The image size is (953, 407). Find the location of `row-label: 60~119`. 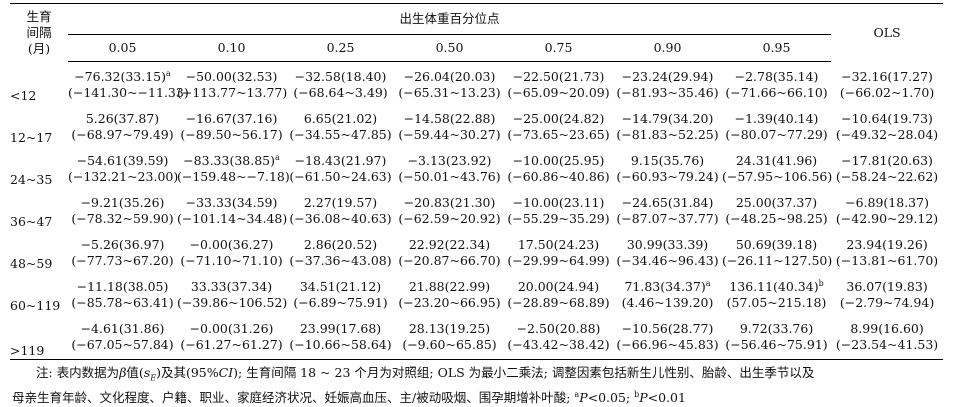

row-label: 60~119 is located at coordinates (35, 305).